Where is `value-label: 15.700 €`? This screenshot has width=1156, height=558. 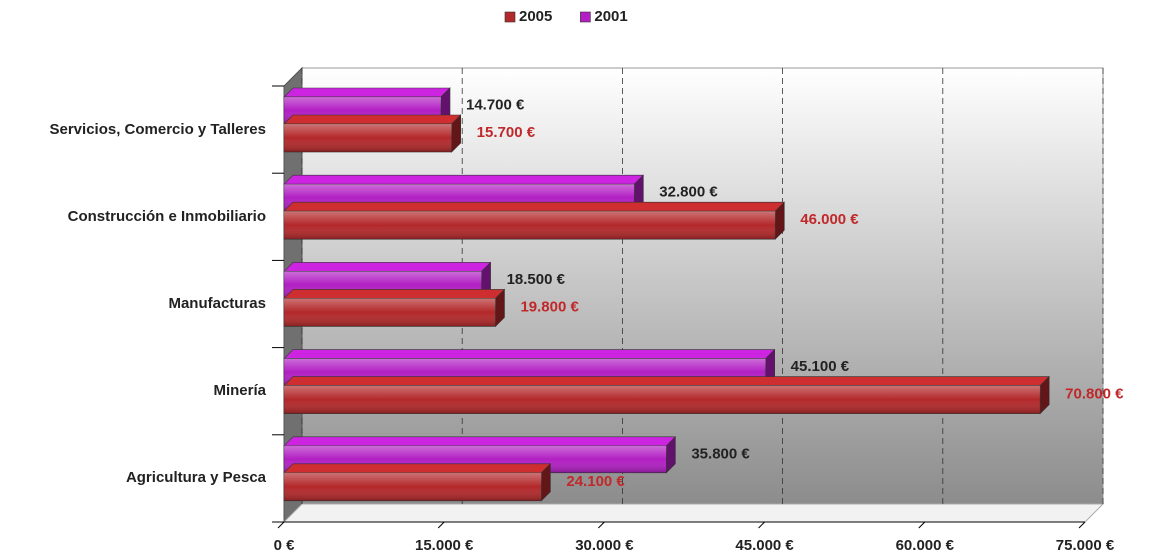
value-label: 15.700 € is located at coordinates (506, 132).